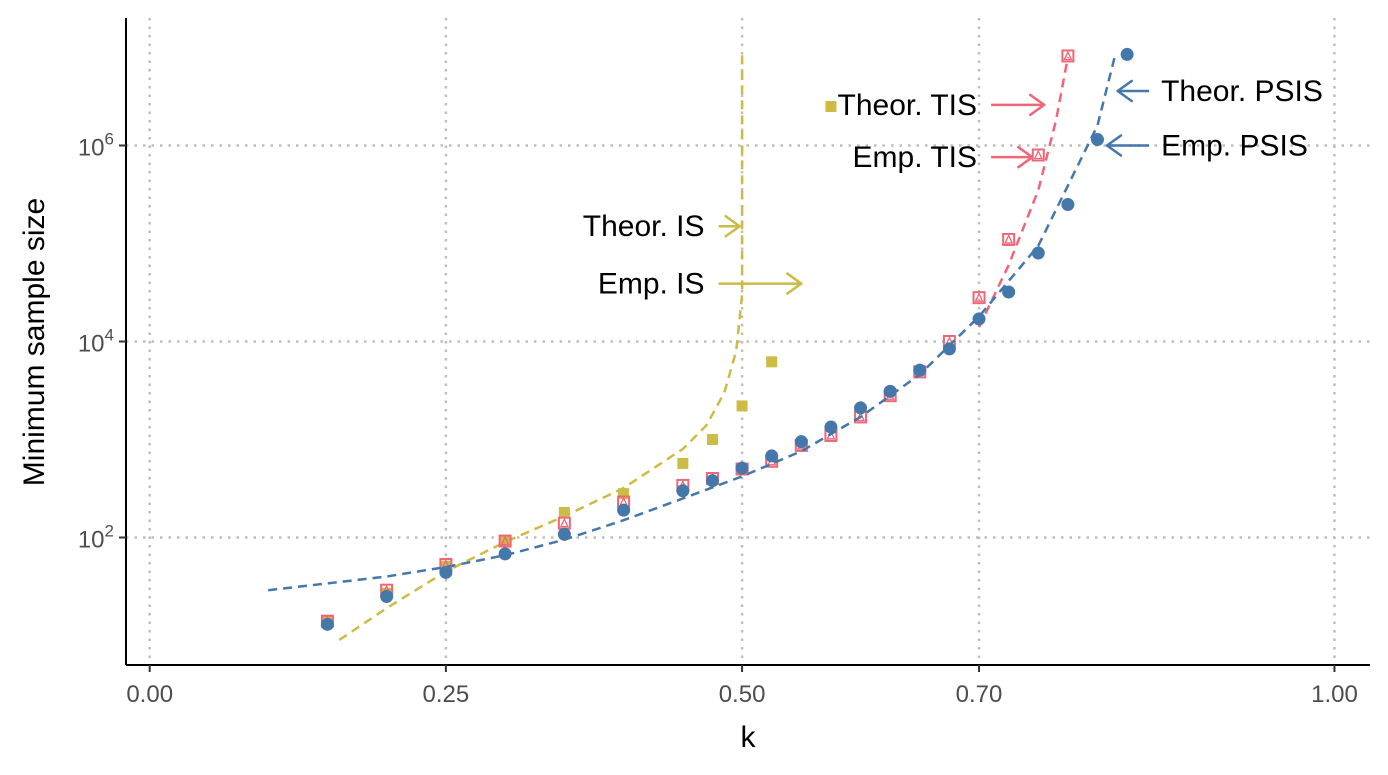 This screenshot has height=775, width=1388. Describe the element at coordinates (1114, 145) in the screenshot. I see `emp-psis-arrow-head` at that location.